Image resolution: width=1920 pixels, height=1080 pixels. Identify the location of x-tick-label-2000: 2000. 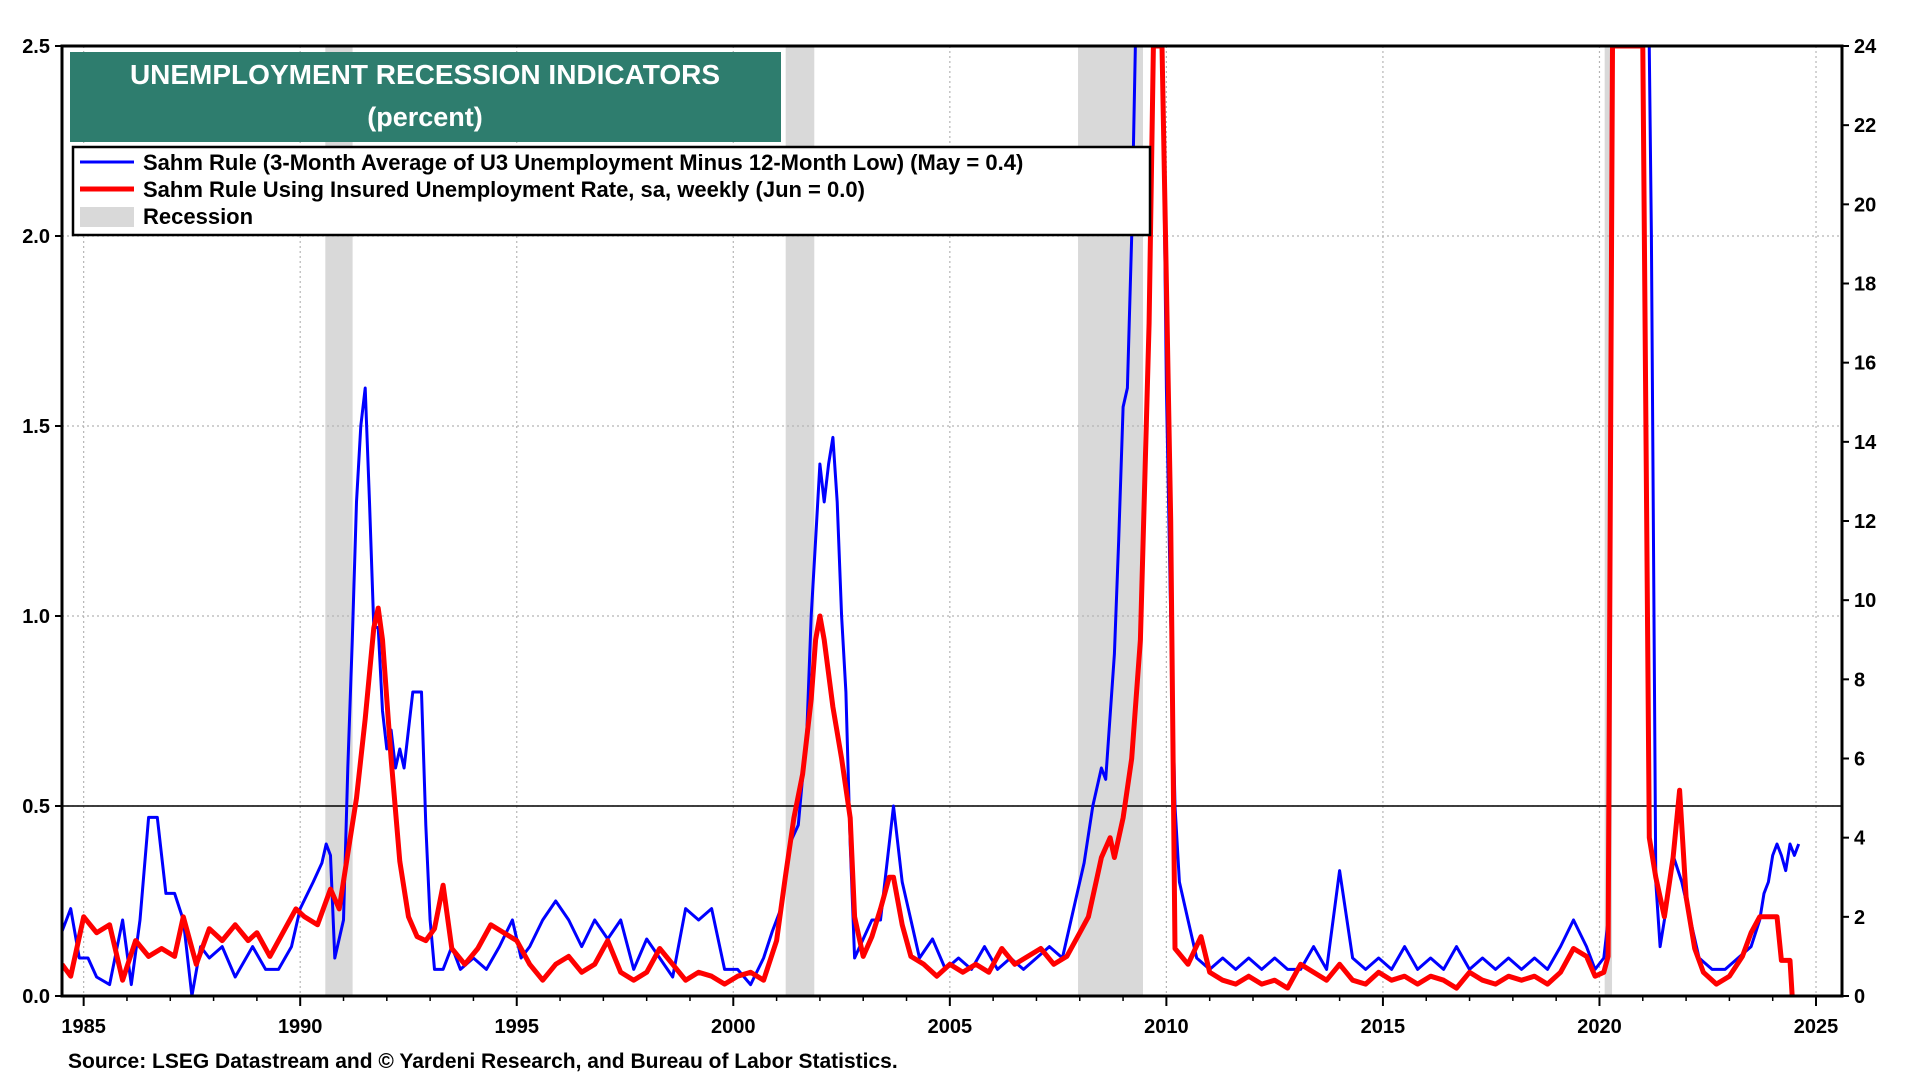
(733, 1027).